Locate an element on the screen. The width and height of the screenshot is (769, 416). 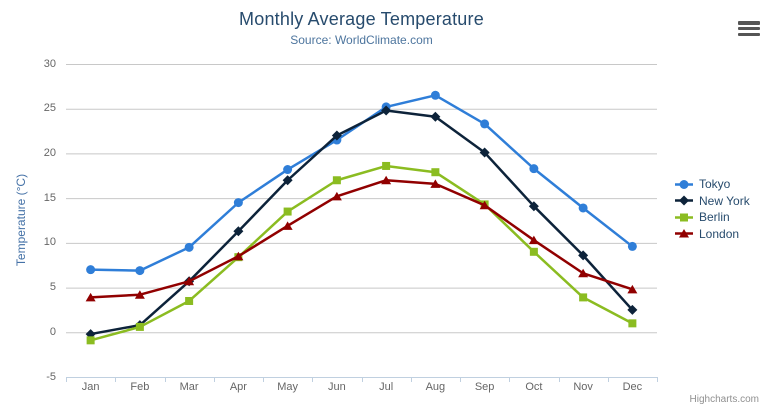
chart-subtitle: Source: WorldClimate.com is located at coordinates (361, 40).